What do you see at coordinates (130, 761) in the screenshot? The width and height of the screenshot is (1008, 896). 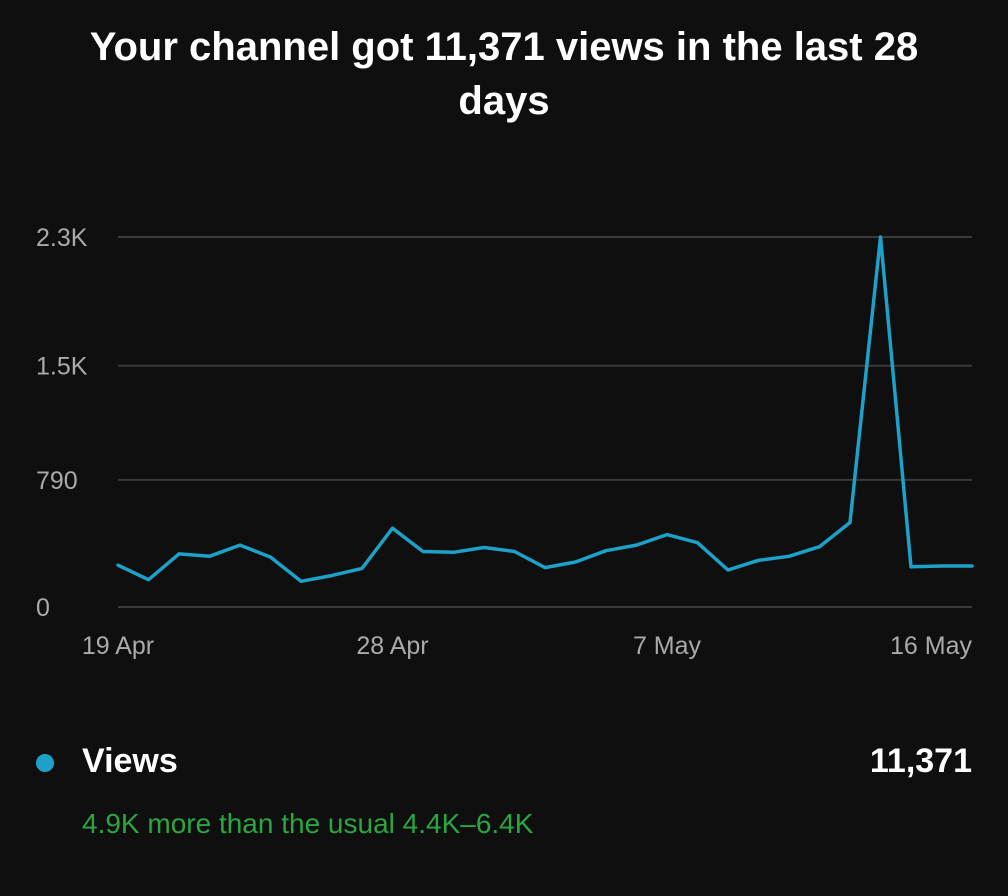 I see `legend-series-label: Views` at bounding box center [130, 761].